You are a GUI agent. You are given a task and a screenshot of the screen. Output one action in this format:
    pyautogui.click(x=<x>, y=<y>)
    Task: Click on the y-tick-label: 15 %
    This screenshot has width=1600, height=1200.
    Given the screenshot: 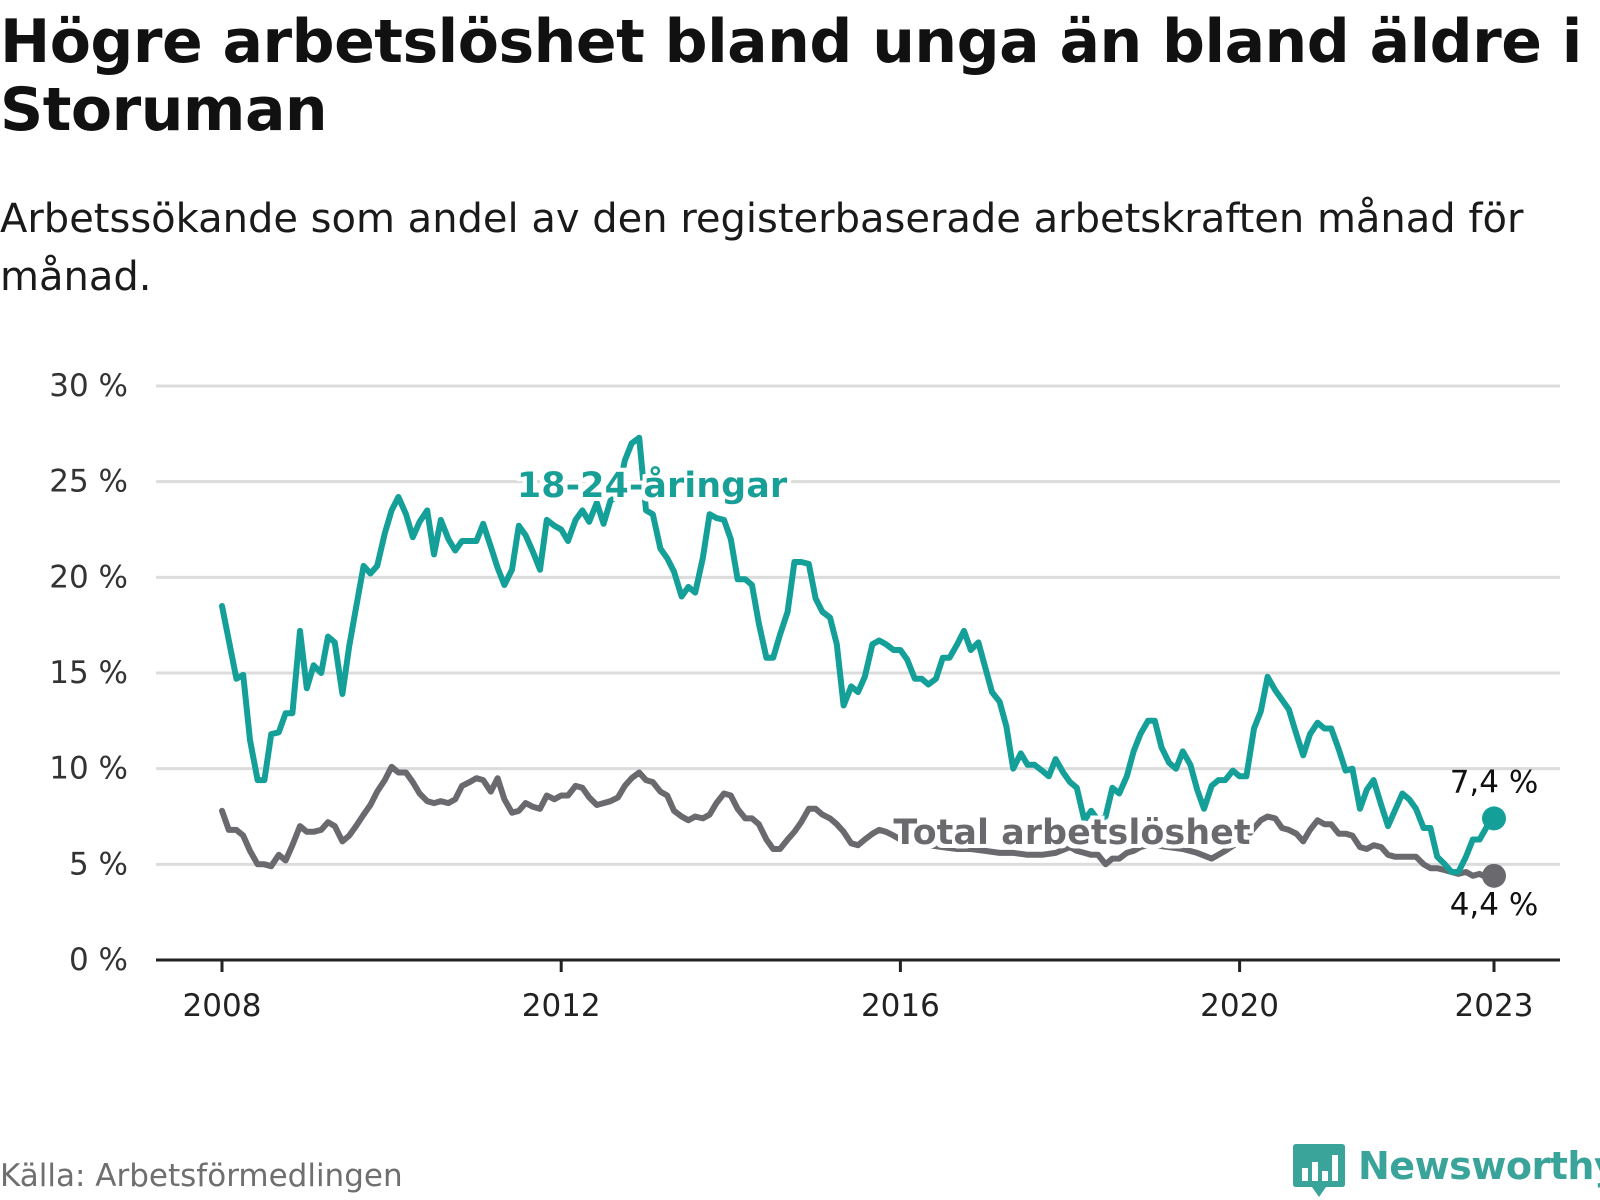 What is the action you would take?
    pyautogui.click(x=88, y=673)
    